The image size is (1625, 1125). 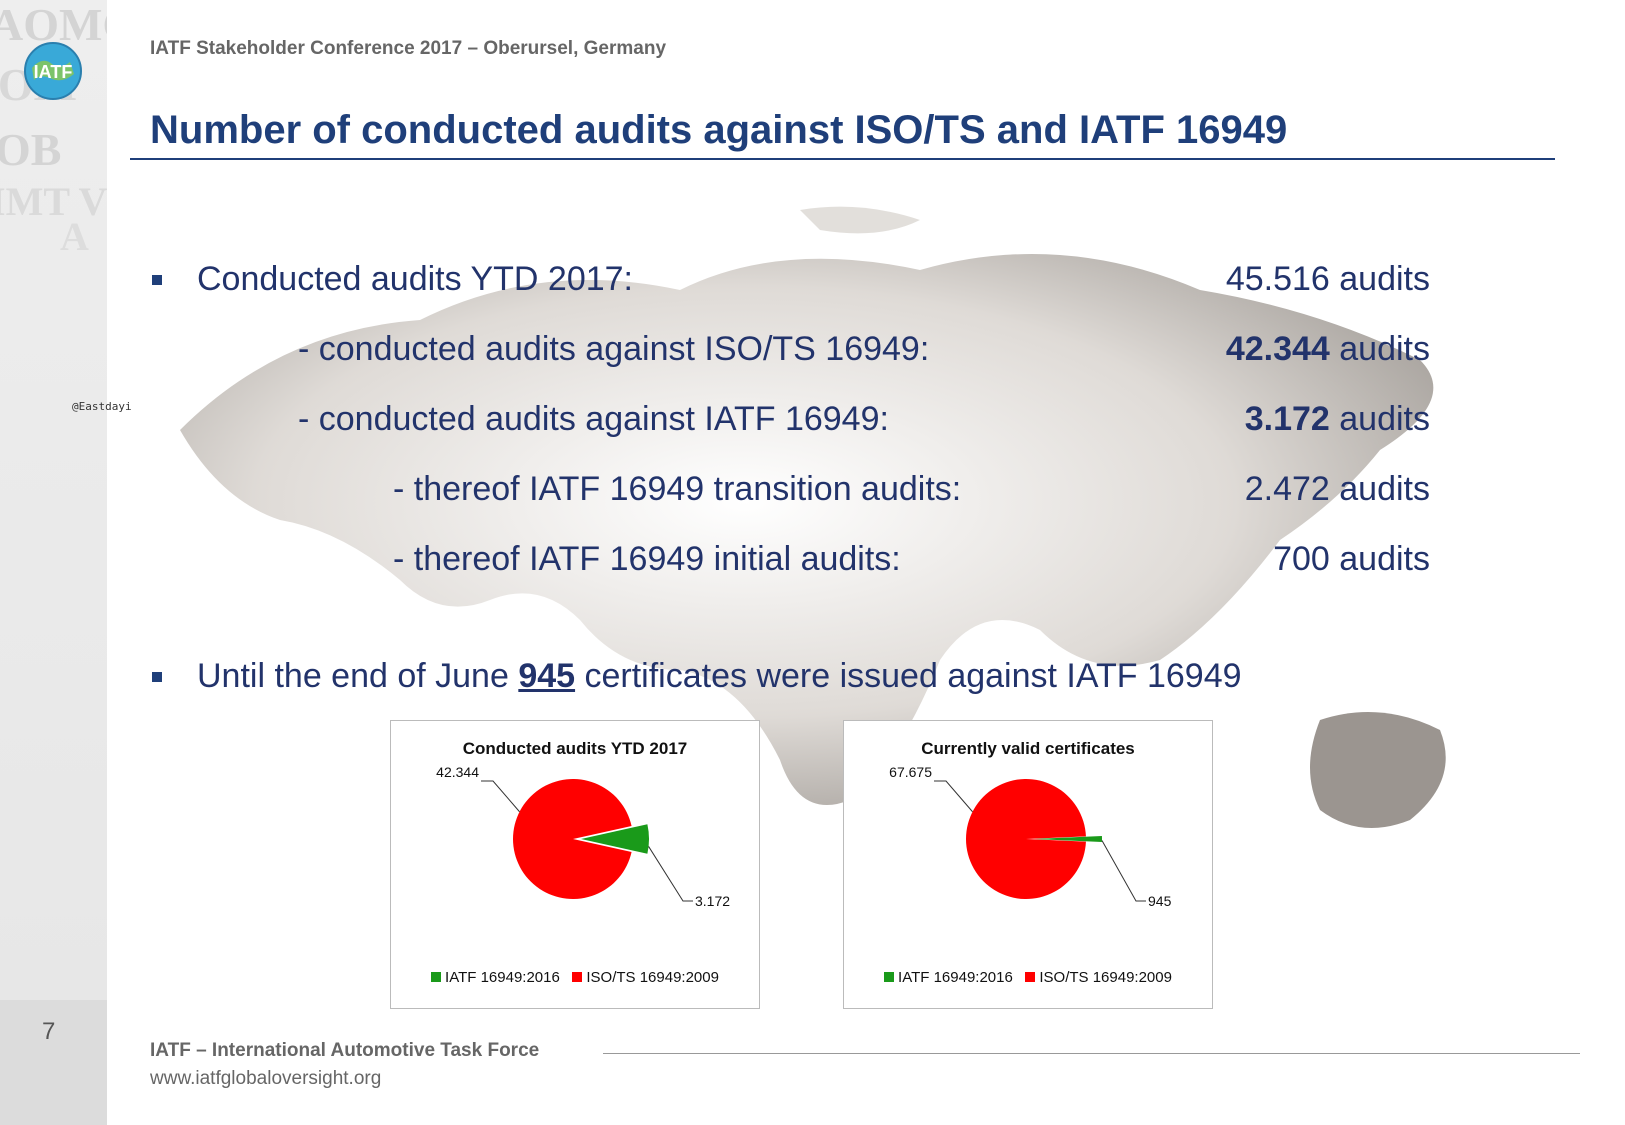 What do you see at coordinates (1301, 559) in the screenshot?
I see `row-value-number: 700` at bounding box center [1301, 559].